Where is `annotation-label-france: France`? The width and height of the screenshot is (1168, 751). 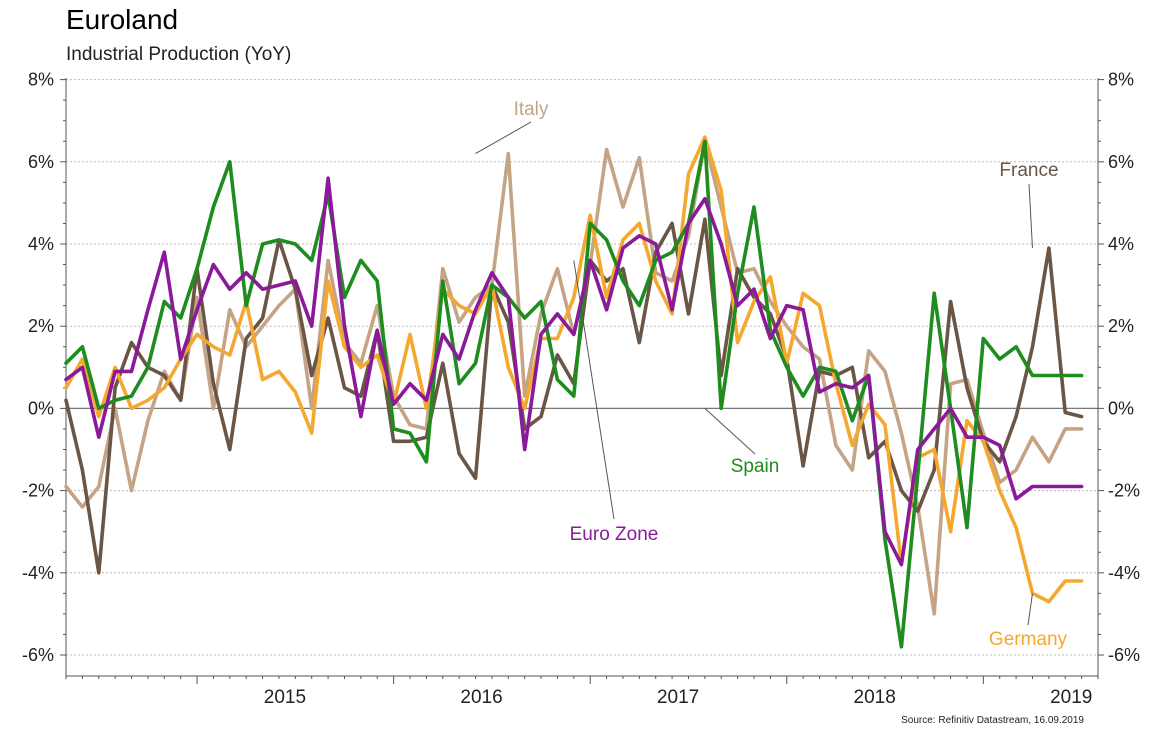 annotation-label-france: France is located at coordinates (1028, 170).